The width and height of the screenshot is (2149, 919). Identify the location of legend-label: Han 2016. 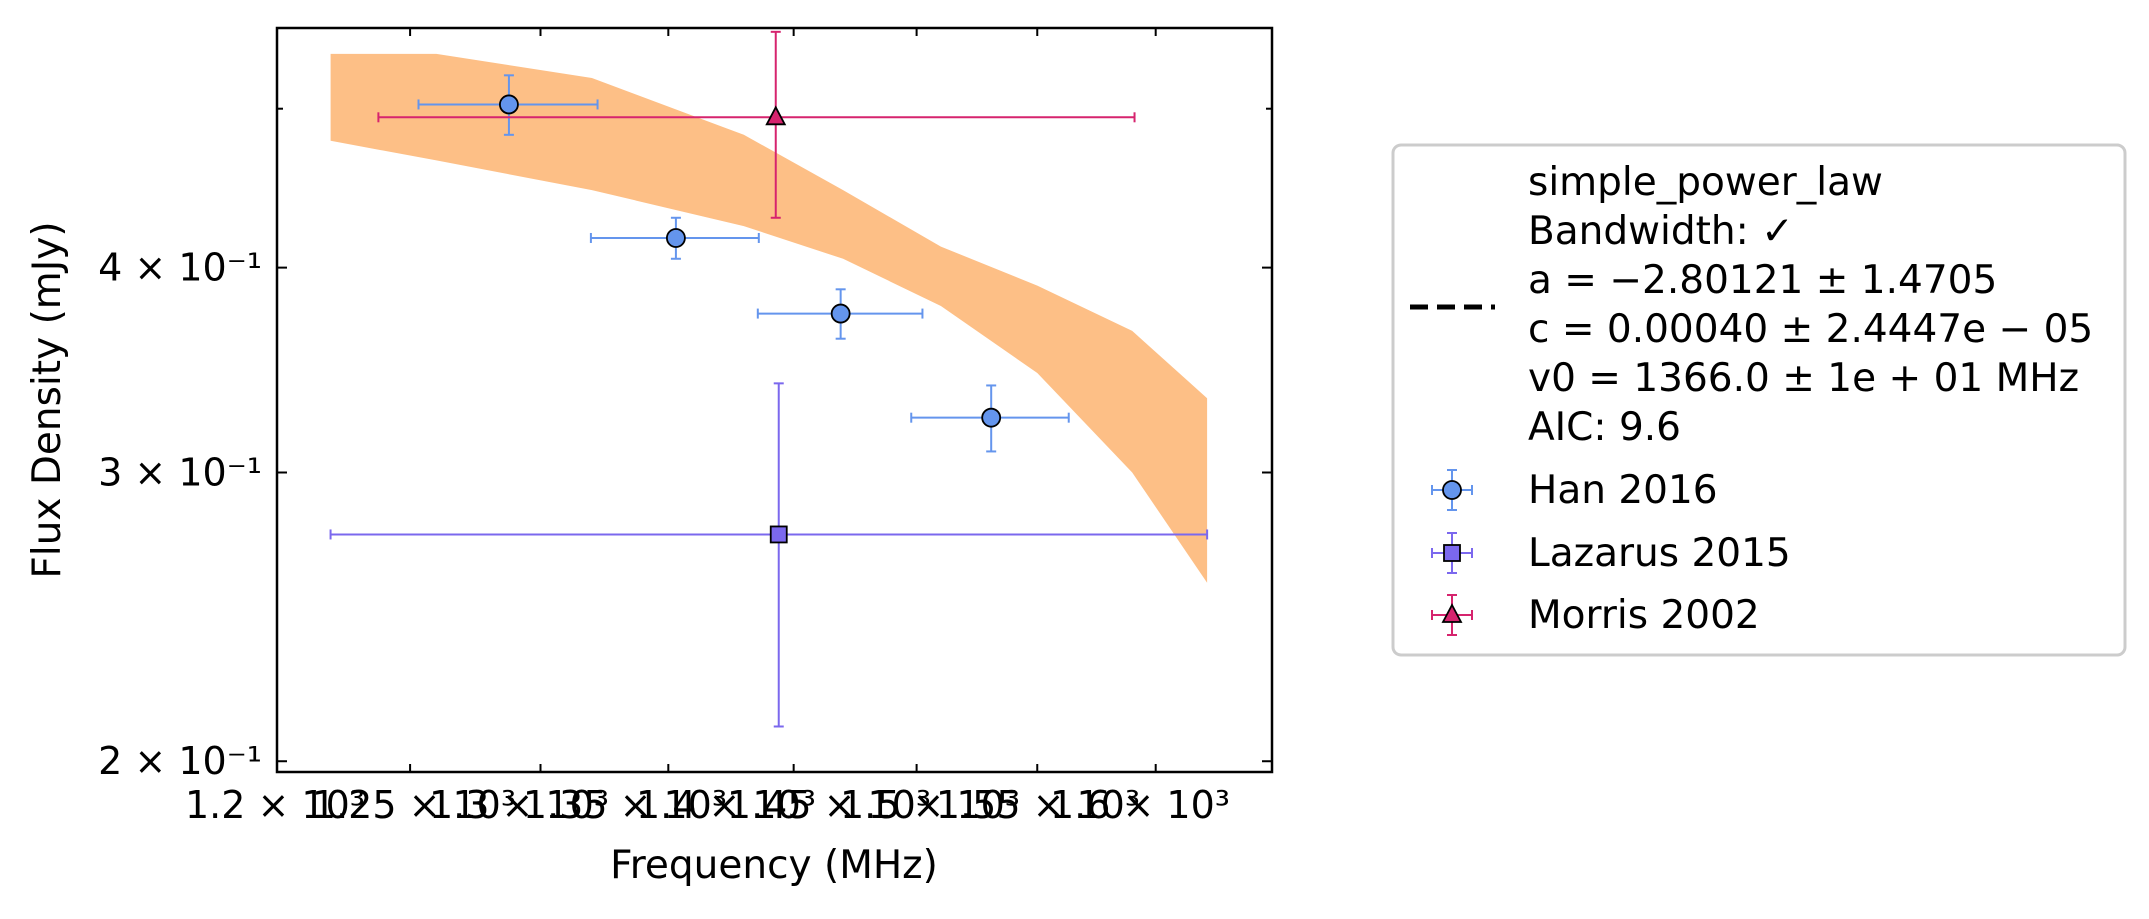
(1623, 490).